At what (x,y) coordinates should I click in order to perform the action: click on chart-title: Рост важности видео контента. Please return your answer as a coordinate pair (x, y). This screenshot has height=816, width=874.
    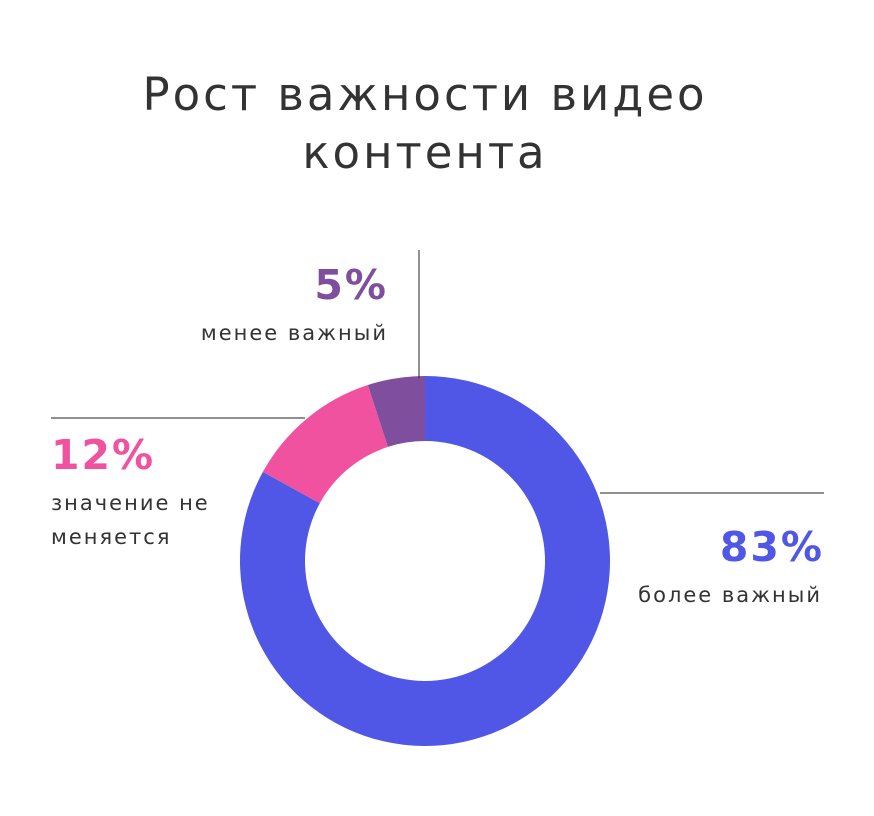
    Looking at the image, I should click on (425, 123).